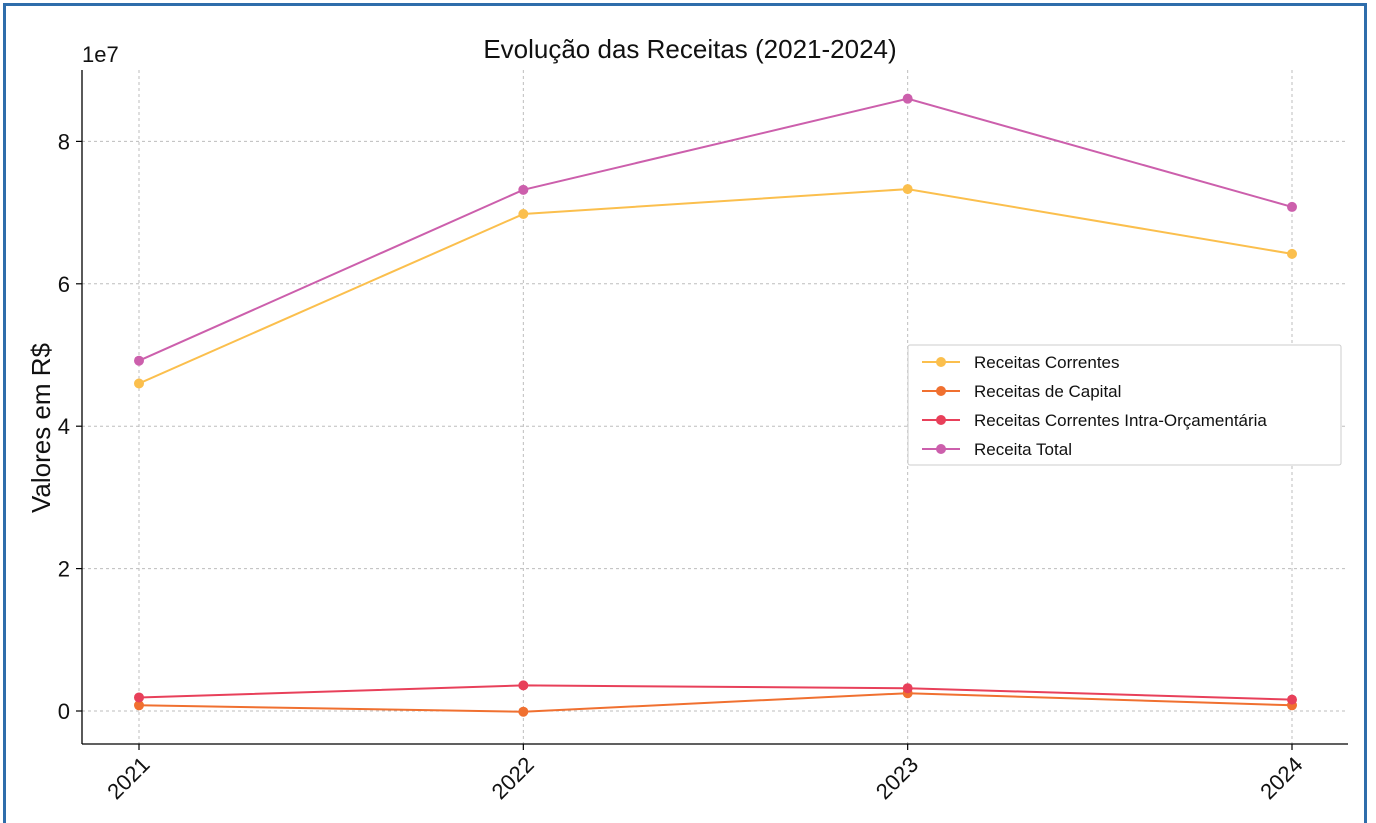 This screenshot has width=1376, height=823. Describe the element at coordinates (64, 711) in the screenshot. I see `y-tick-label: 0` at that location.